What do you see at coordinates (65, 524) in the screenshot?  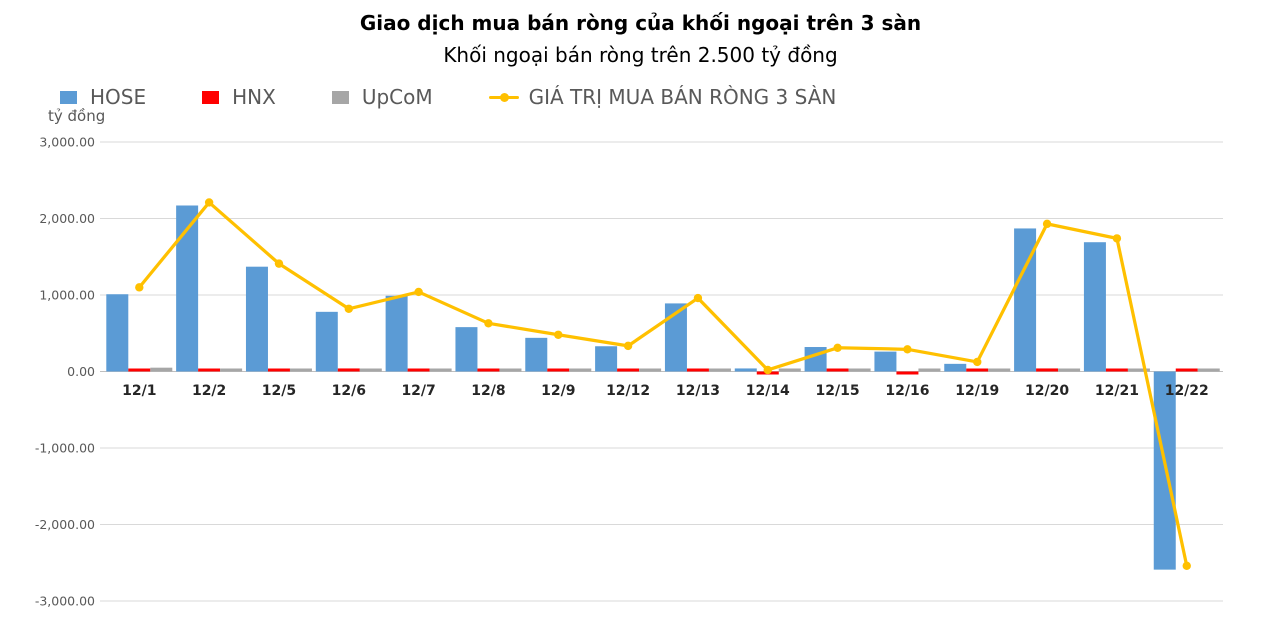 I see `y-tick-label: -2,000.00` at bounding box center [65, 524].